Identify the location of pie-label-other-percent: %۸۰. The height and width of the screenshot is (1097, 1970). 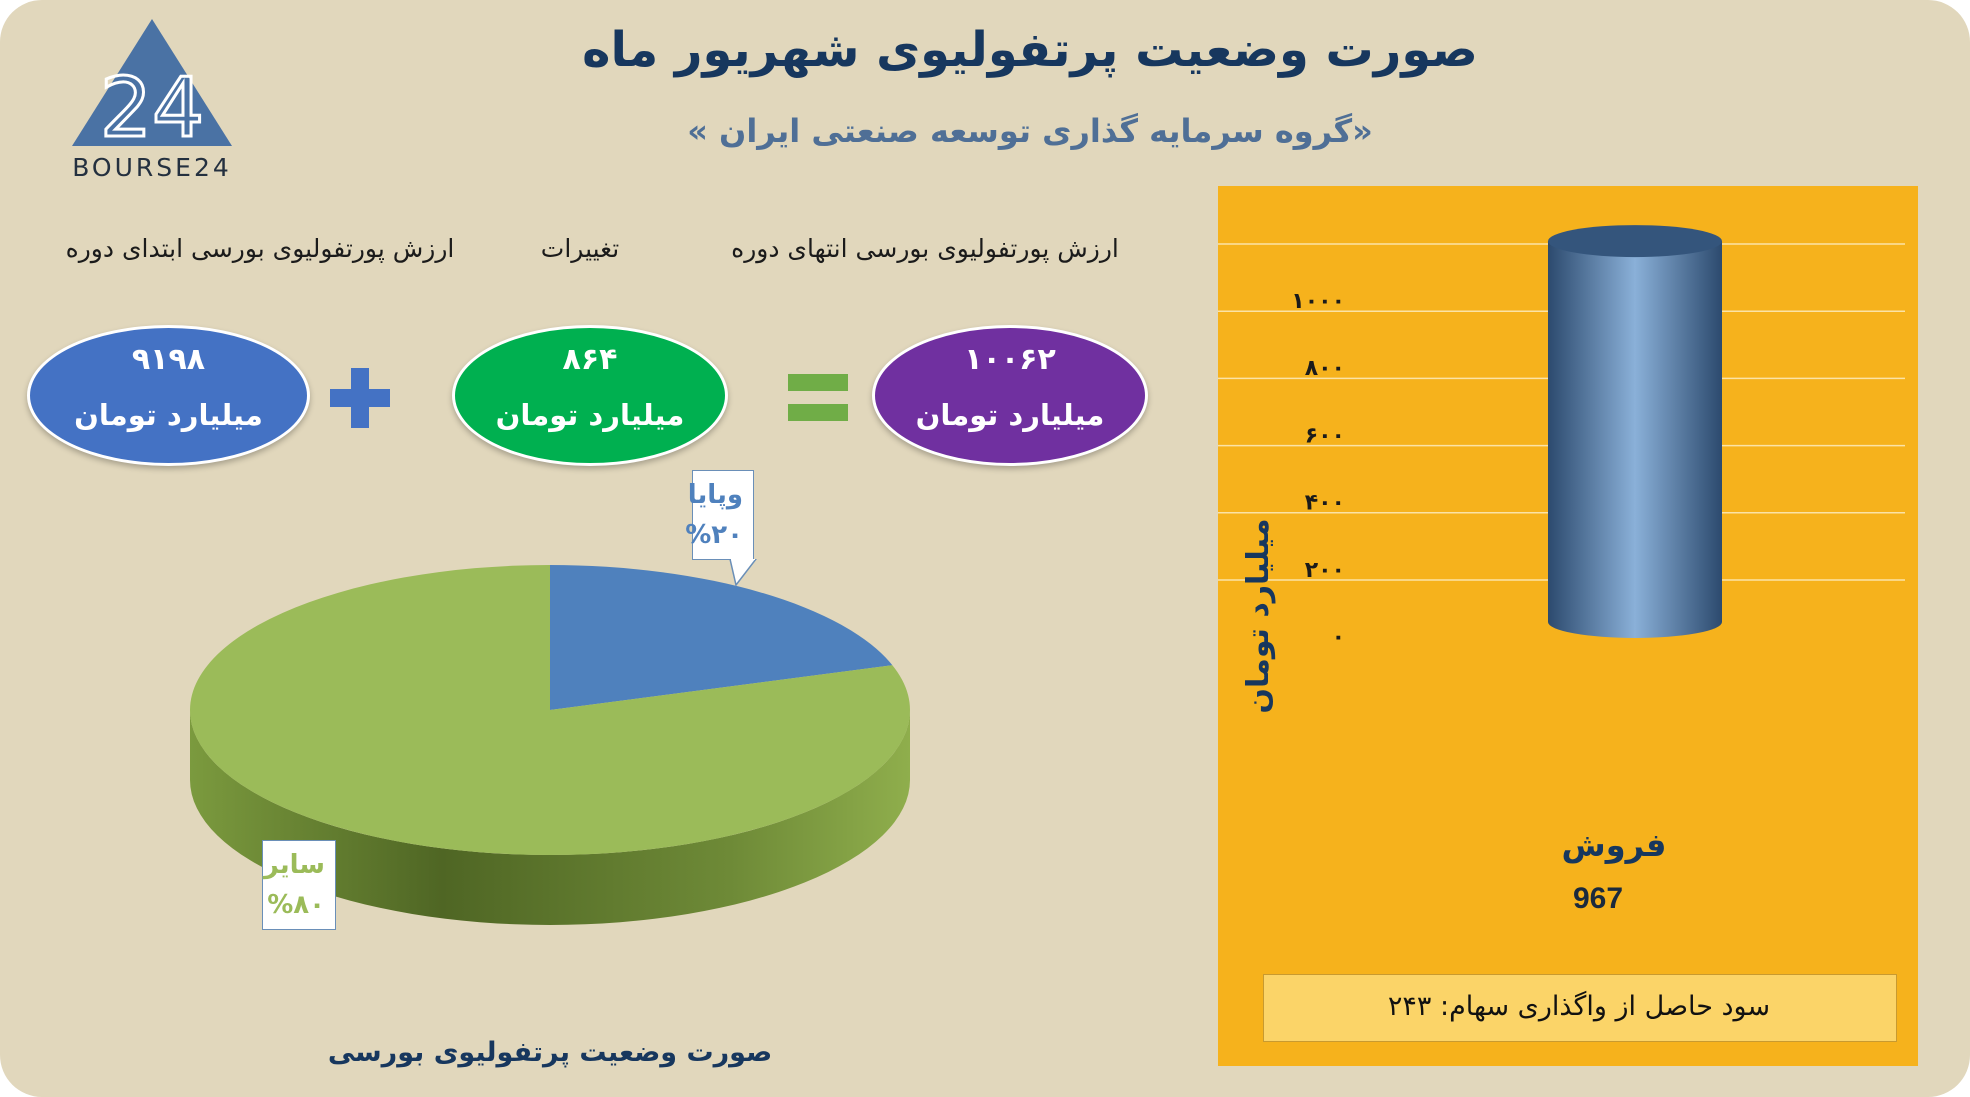
(296, 905).